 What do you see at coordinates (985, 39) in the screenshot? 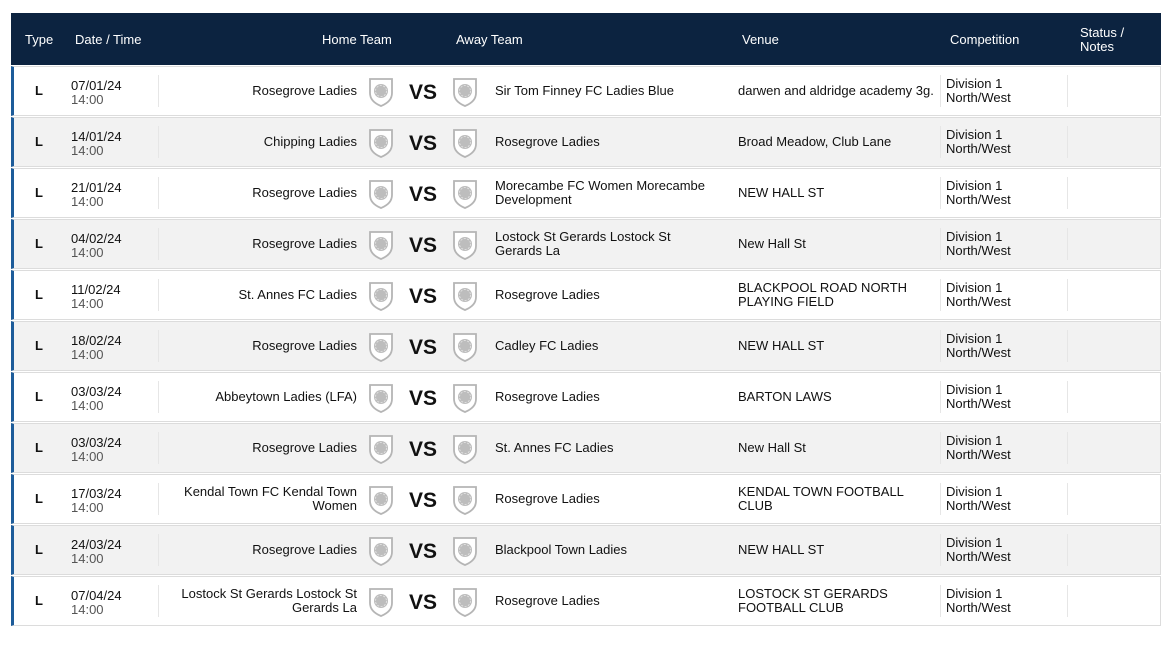
I see `column-header: Competition` at bounding box center [985, 39].